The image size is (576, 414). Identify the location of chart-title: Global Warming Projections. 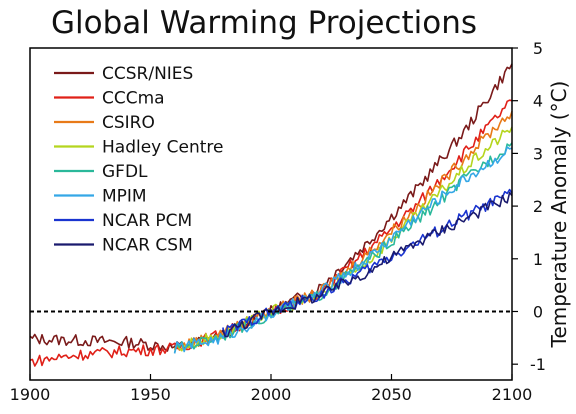
(264, 23).